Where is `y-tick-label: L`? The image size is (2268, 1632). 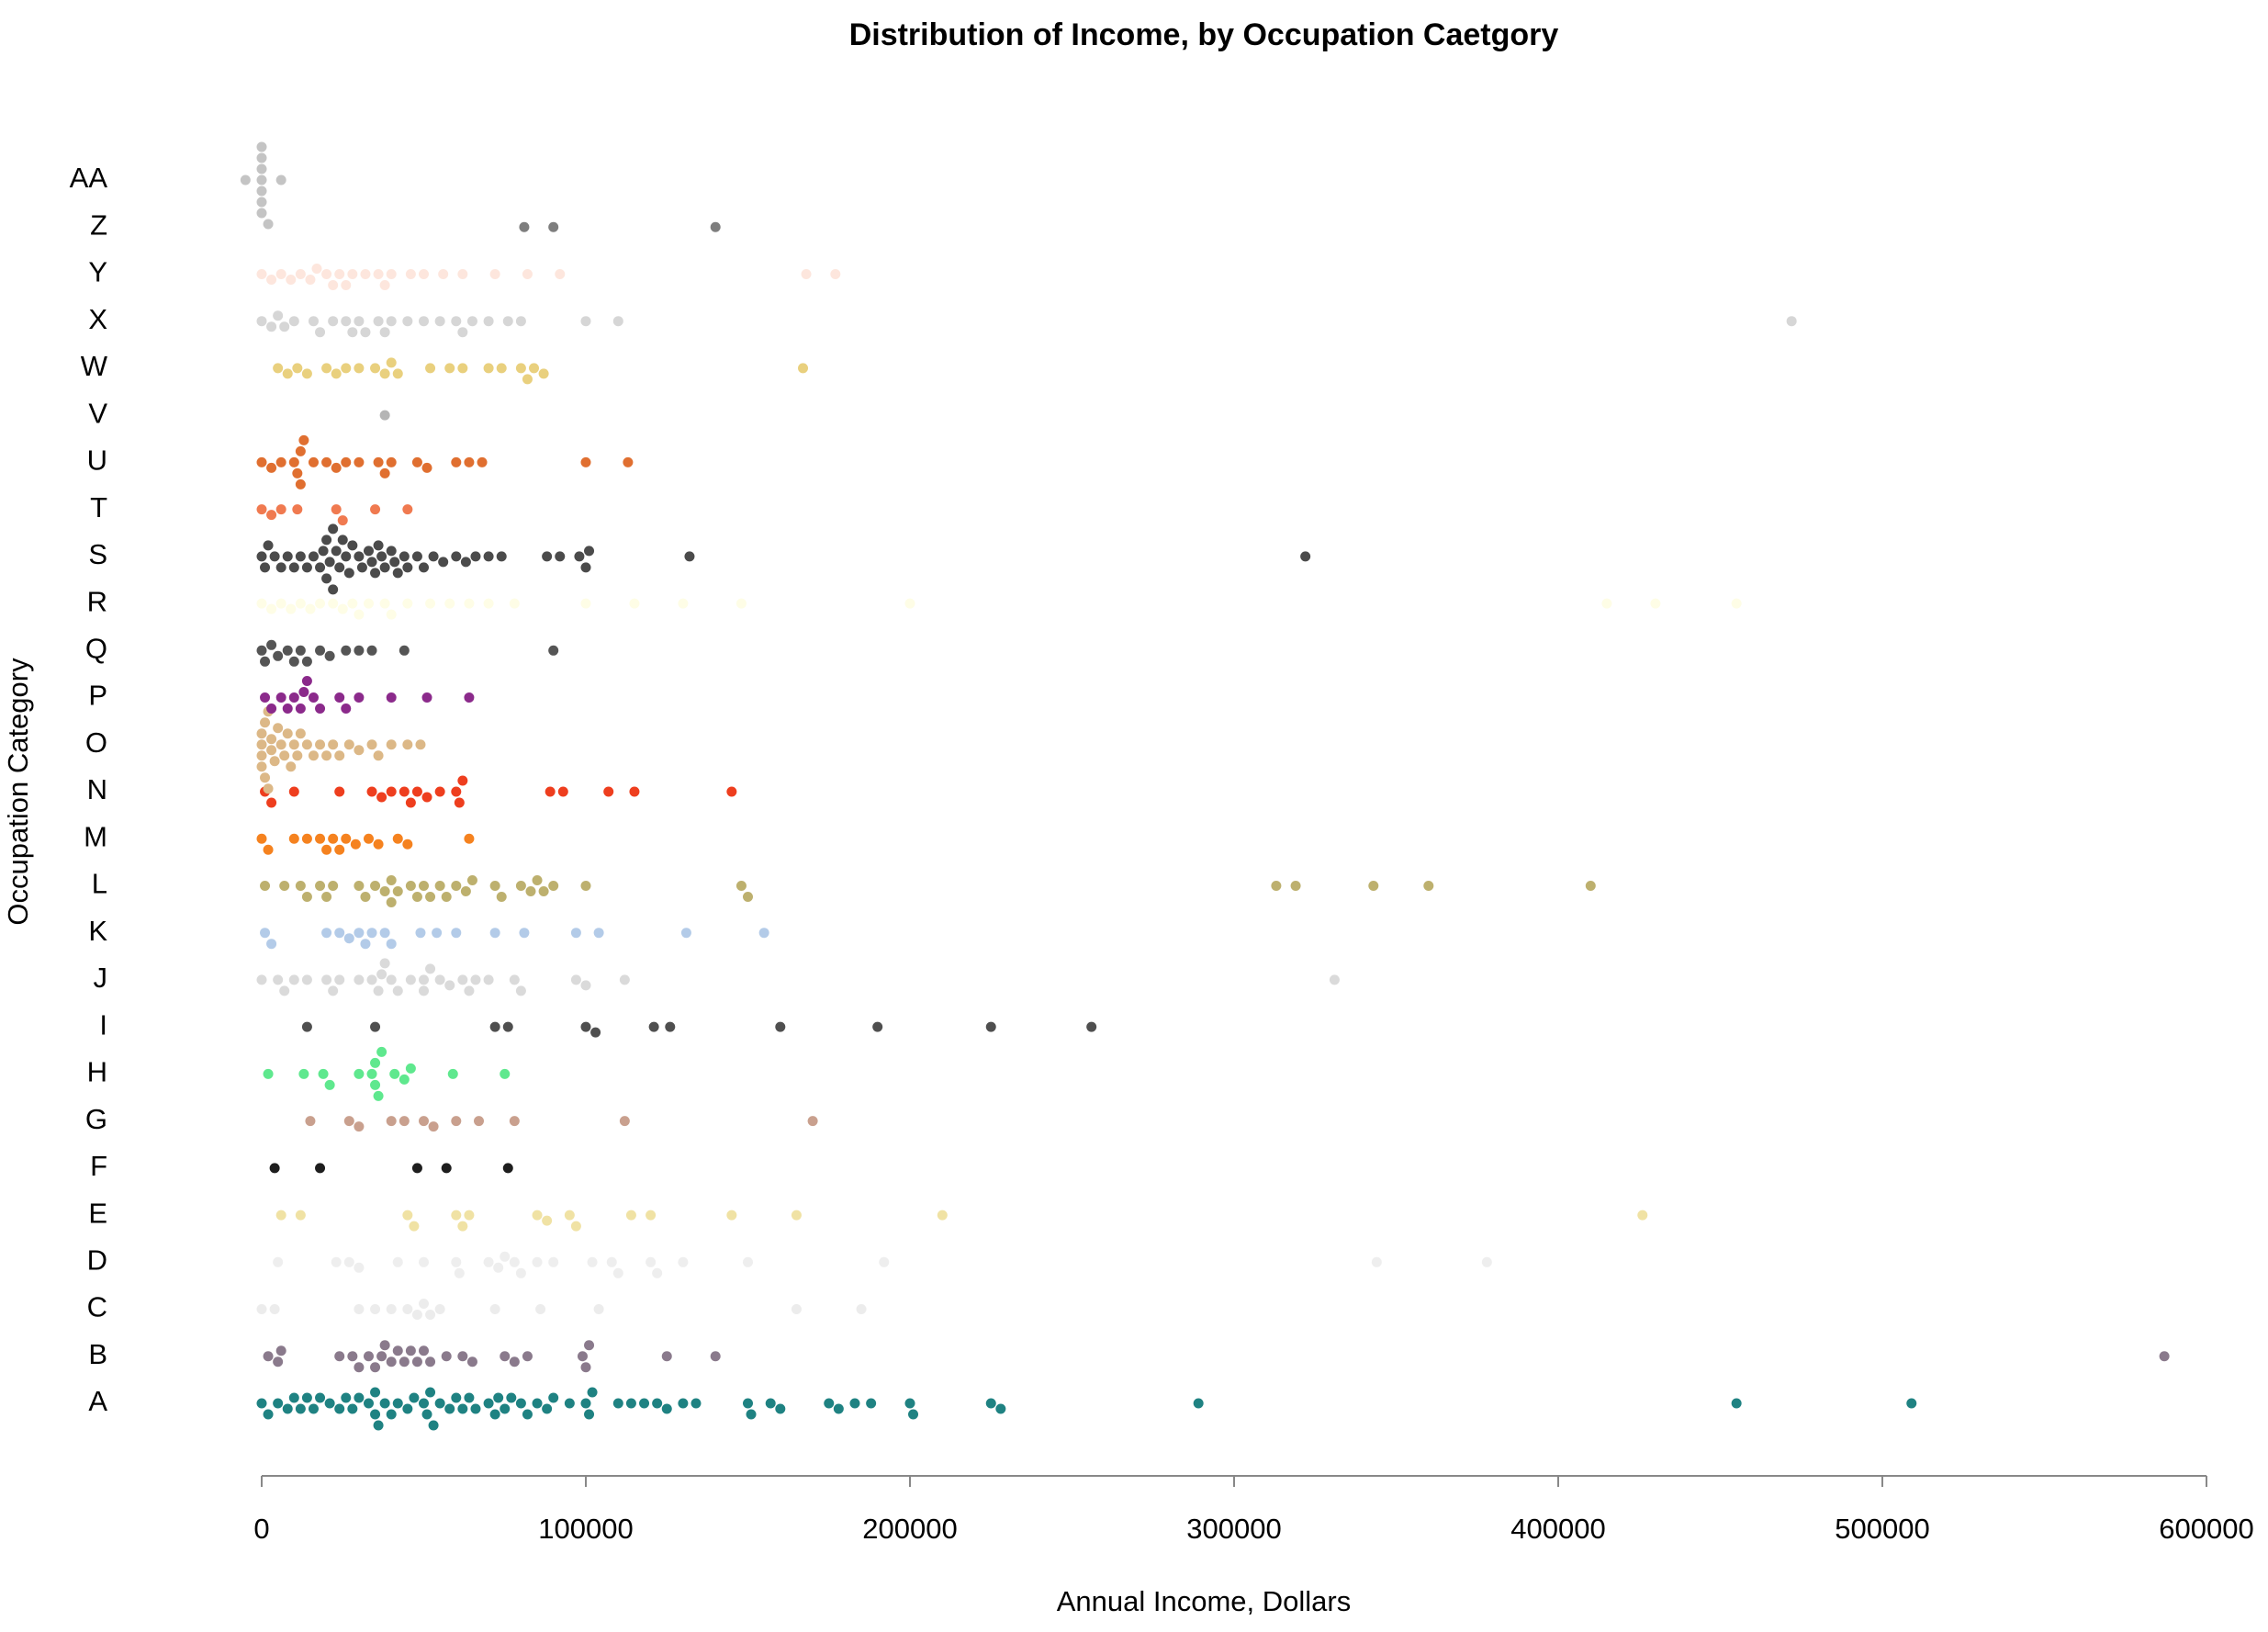 y-tick-label: L is located at coordinates (100, 884).